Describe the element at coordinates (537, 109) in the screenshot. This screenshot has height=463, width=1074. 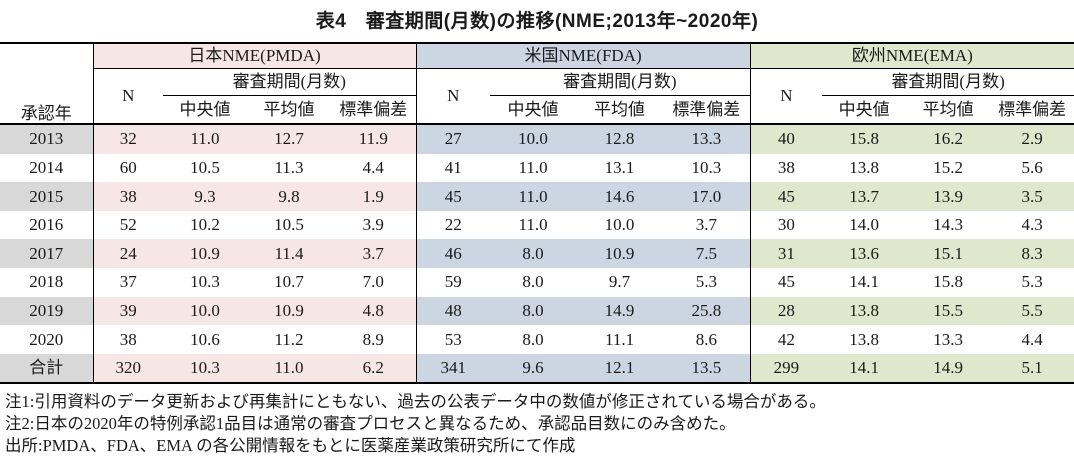
I see `stat-header-row: 中央値 平均値 標準偏差 中央値 平均値 標準偏差 中央値 平均値 標準偏差` at that location.